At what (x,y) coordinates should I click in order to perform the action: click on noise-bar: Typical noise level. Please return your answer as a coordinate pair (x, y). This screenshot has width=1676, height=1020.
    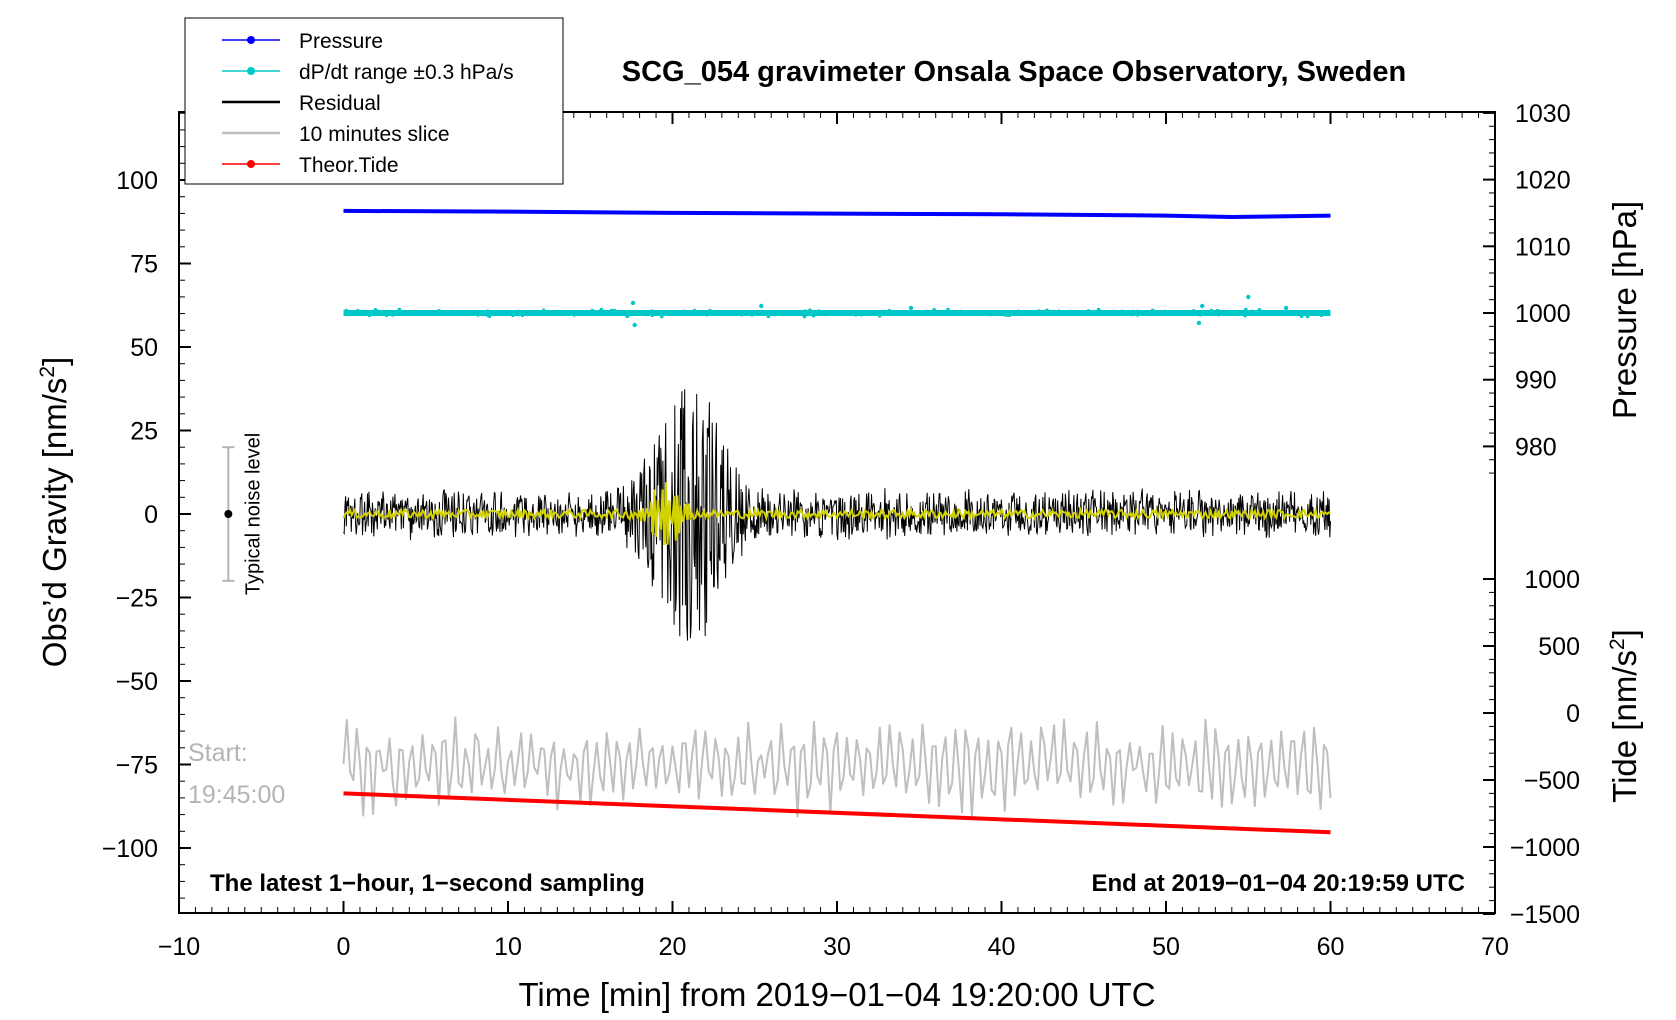
    Looking at the image, I should click on (243, 514).